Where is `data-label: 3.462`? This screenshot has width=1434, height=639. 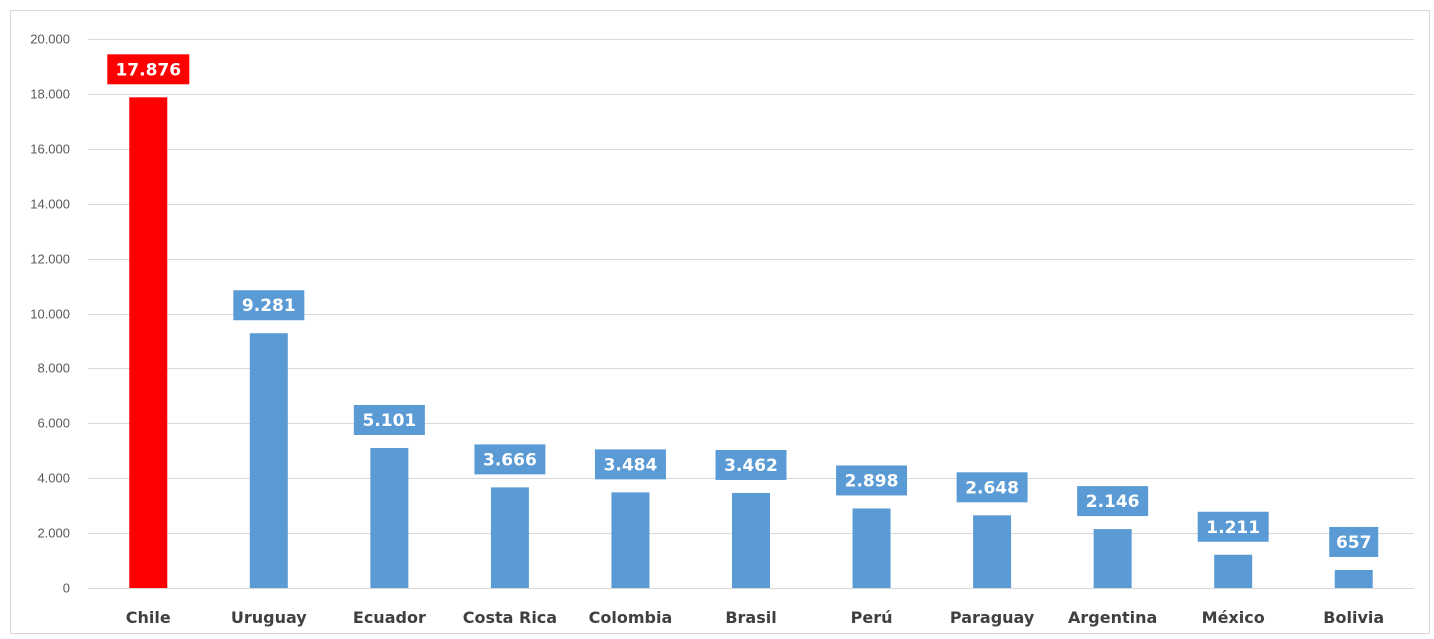
data-label: 3.462 is located at coordinates (751, 466).